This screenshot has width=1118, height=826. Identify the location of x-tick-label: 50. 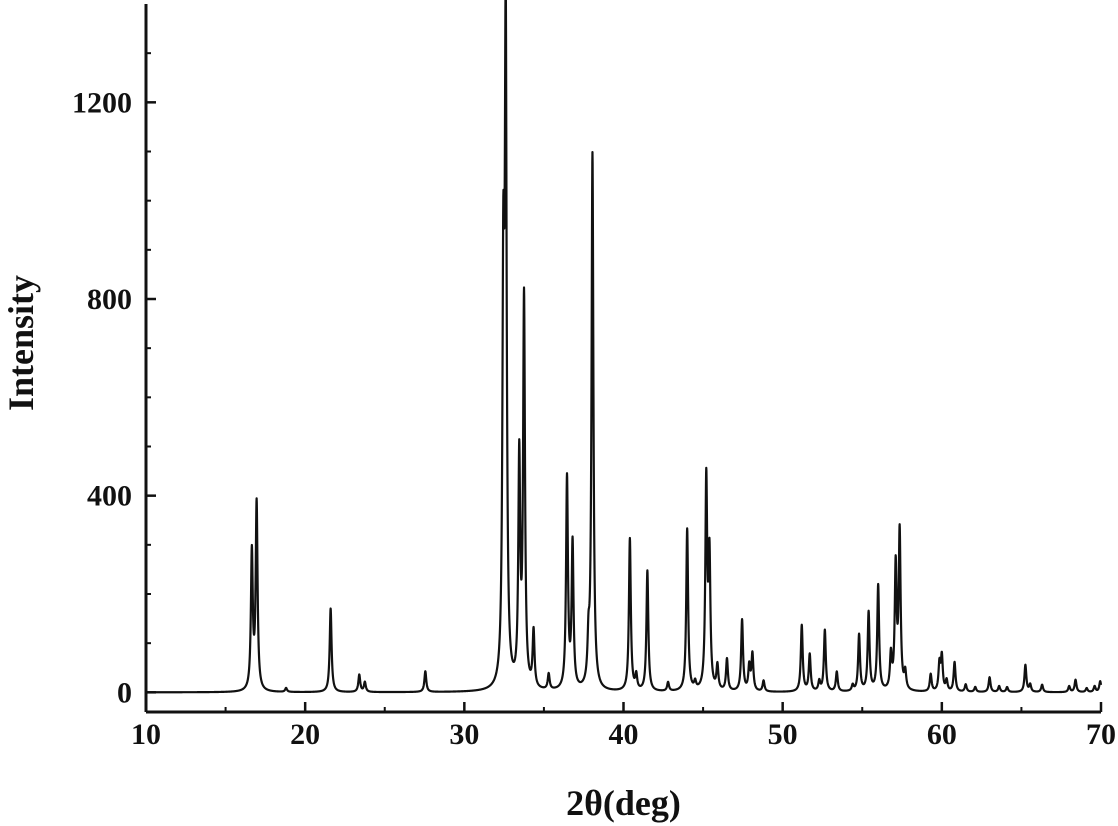
(783, 734).